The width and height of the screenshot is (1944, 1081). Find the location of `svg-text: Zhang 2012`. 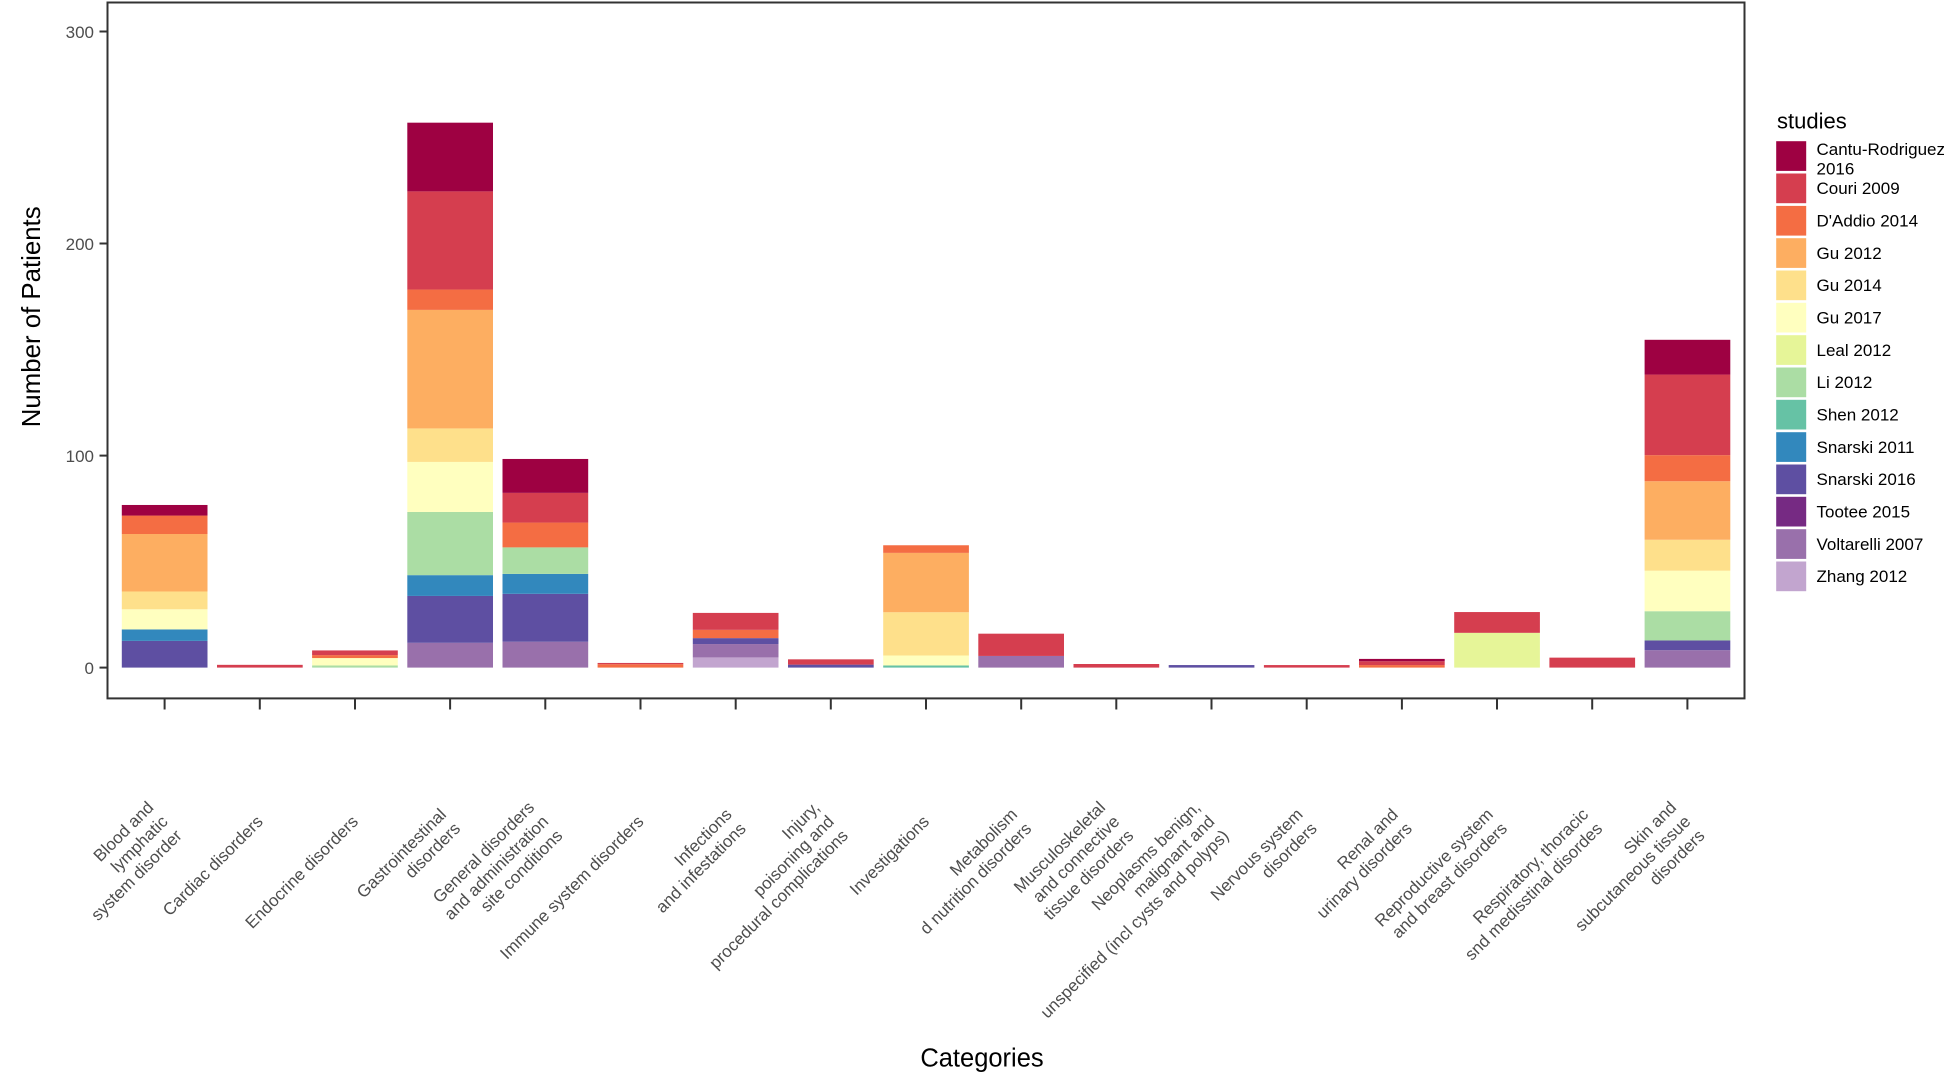

svg-text: Zhang 2012 is located at coordinates (1862, 576).